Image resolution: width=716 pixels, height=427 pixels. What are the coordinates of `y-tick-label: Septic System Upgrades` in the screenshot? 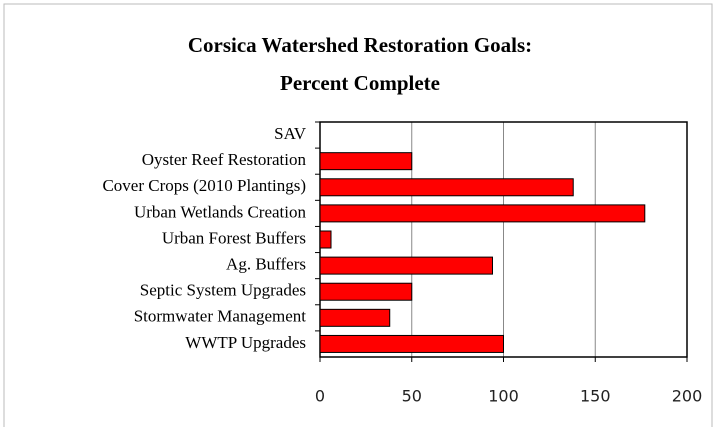 It's located at (223, 290).